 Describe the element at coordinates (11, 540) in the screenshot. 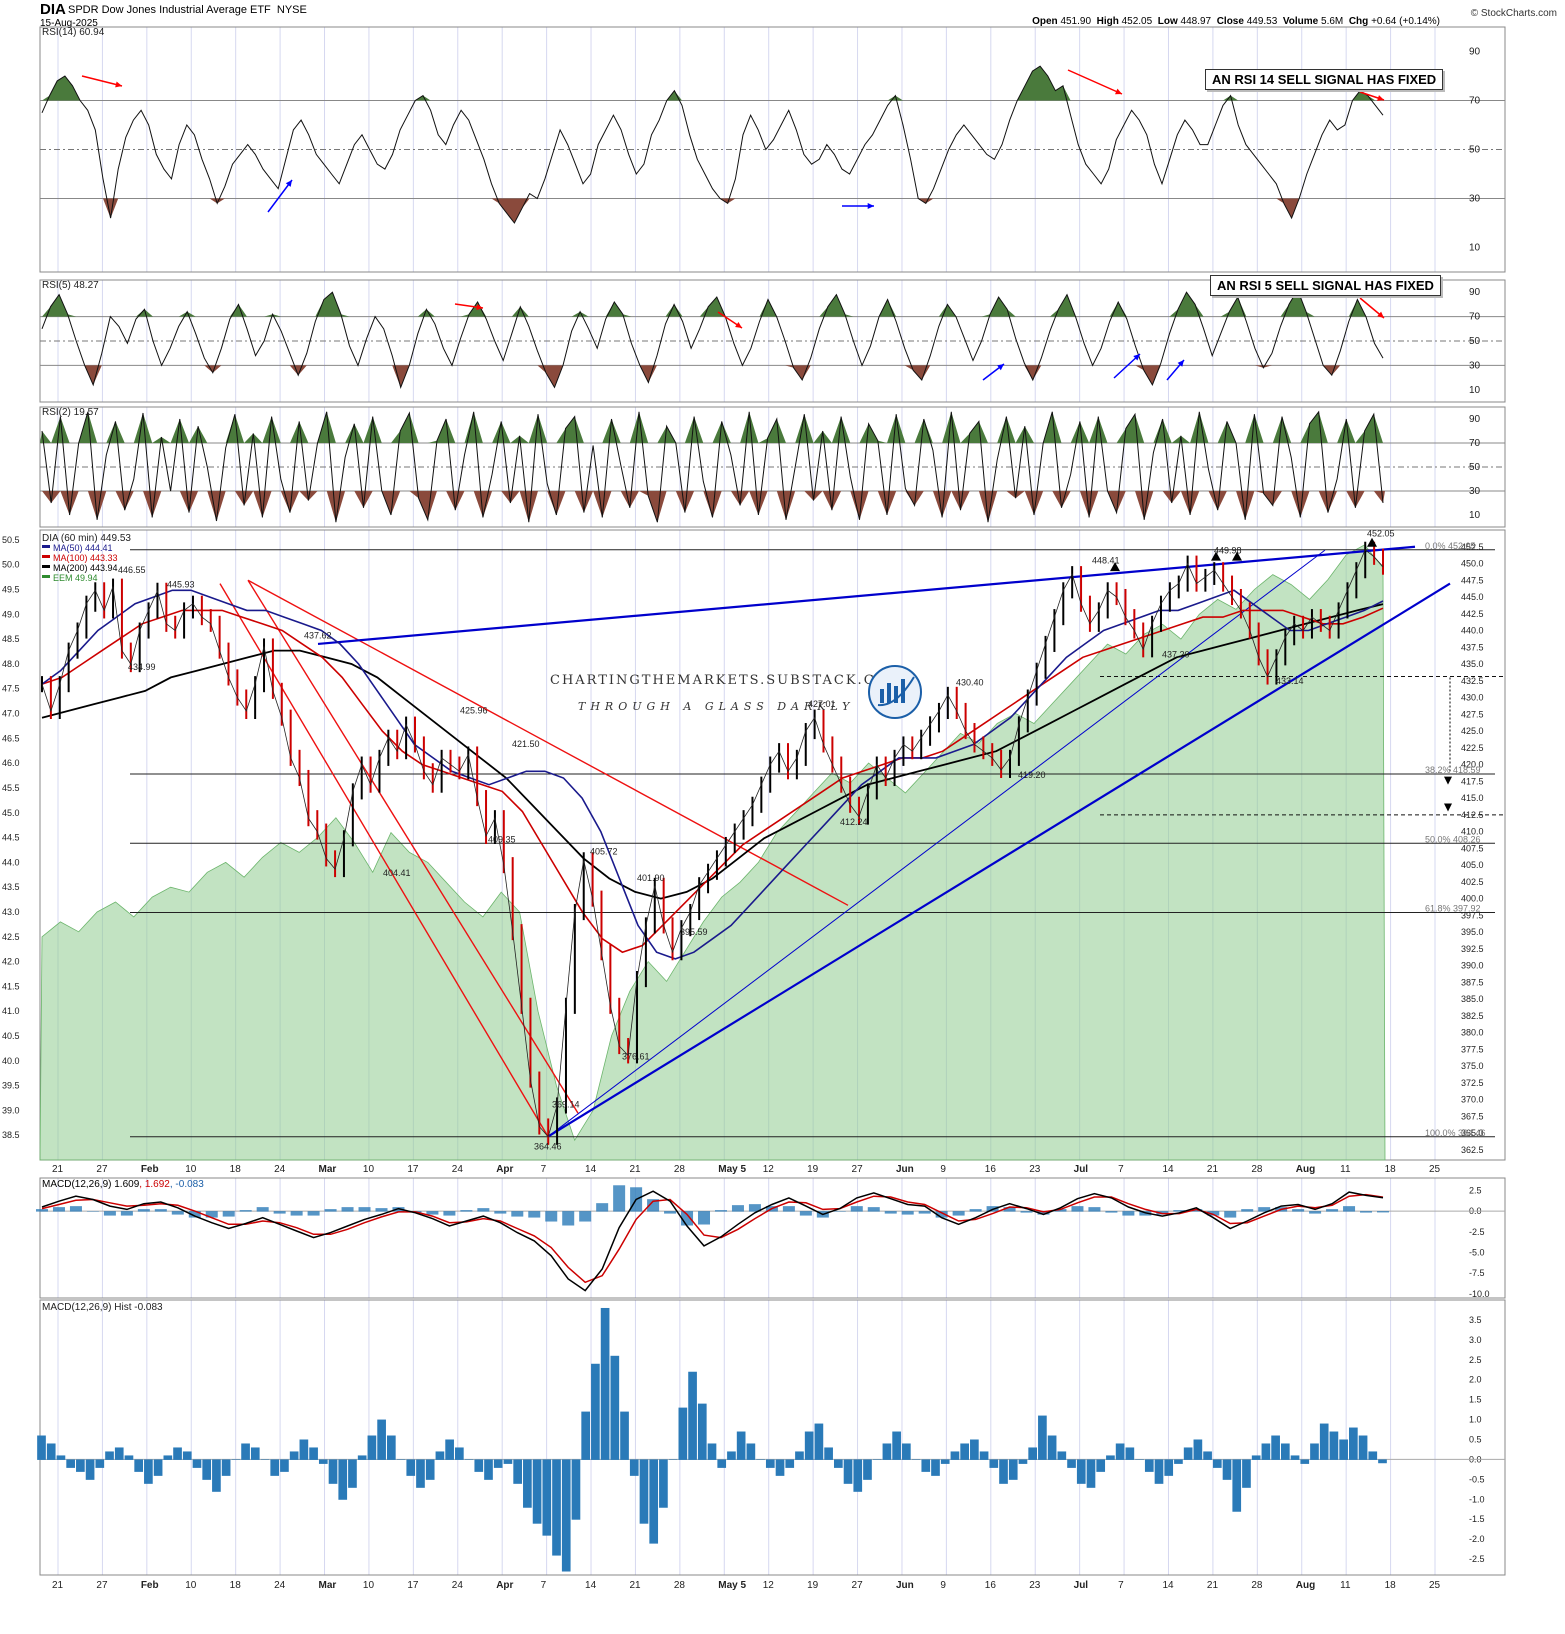

I see `eem-tick-label: 50.5` at that location.